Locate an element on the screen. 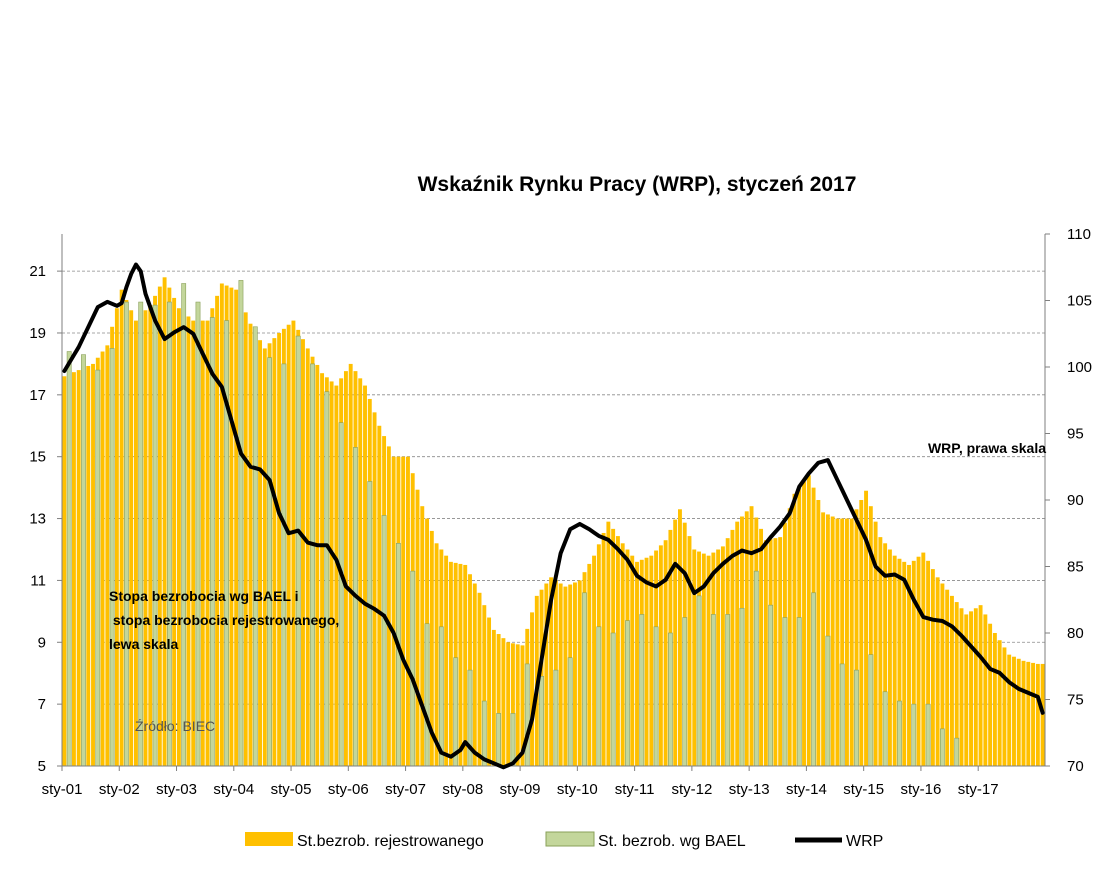  right-tick-label: 90 is located at coordinates (1075, 500).